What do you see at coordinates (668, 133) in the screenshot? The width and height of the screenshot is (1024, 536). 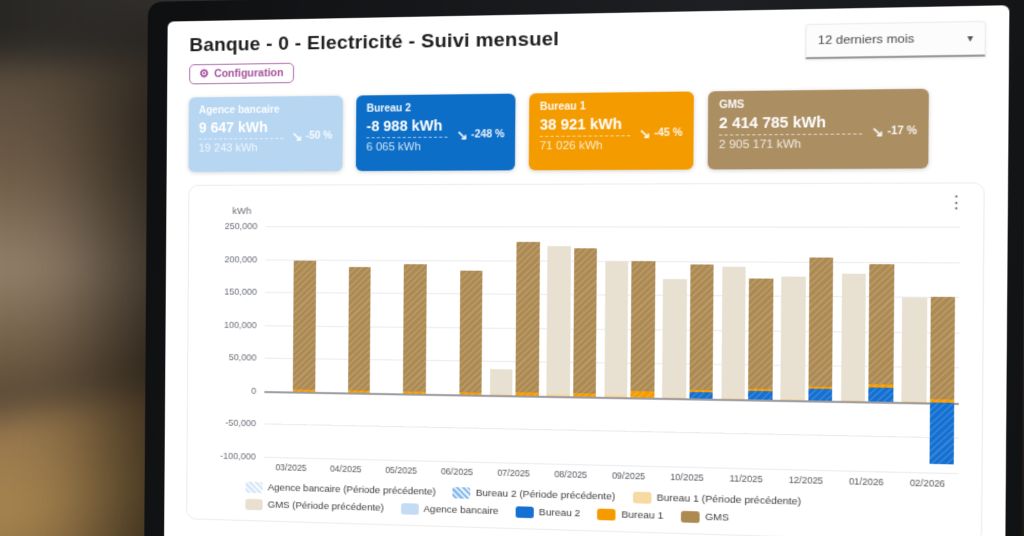 I see `kpi-delta-value: -45 %` at bounding box center [668, 133].